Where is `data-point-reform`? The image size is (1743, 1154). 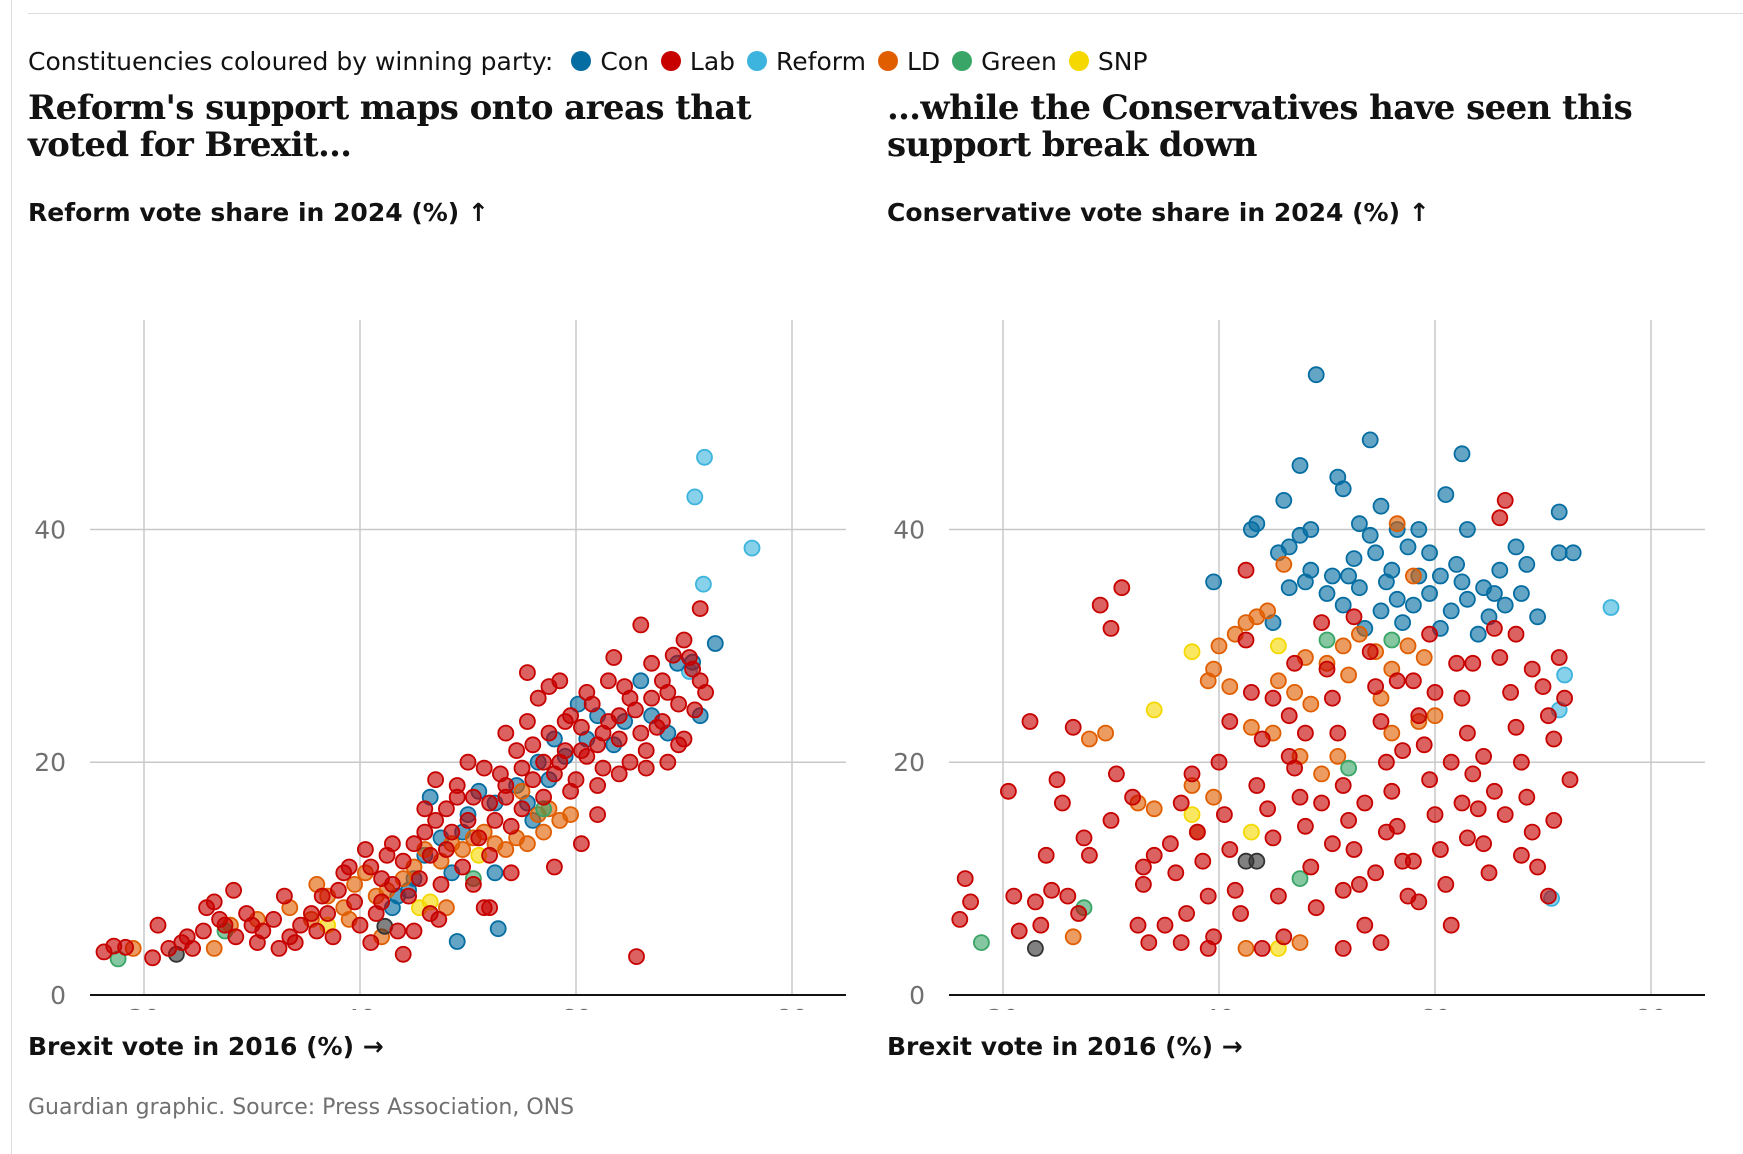
data-point-reform is located at coordinates (1611, 607).